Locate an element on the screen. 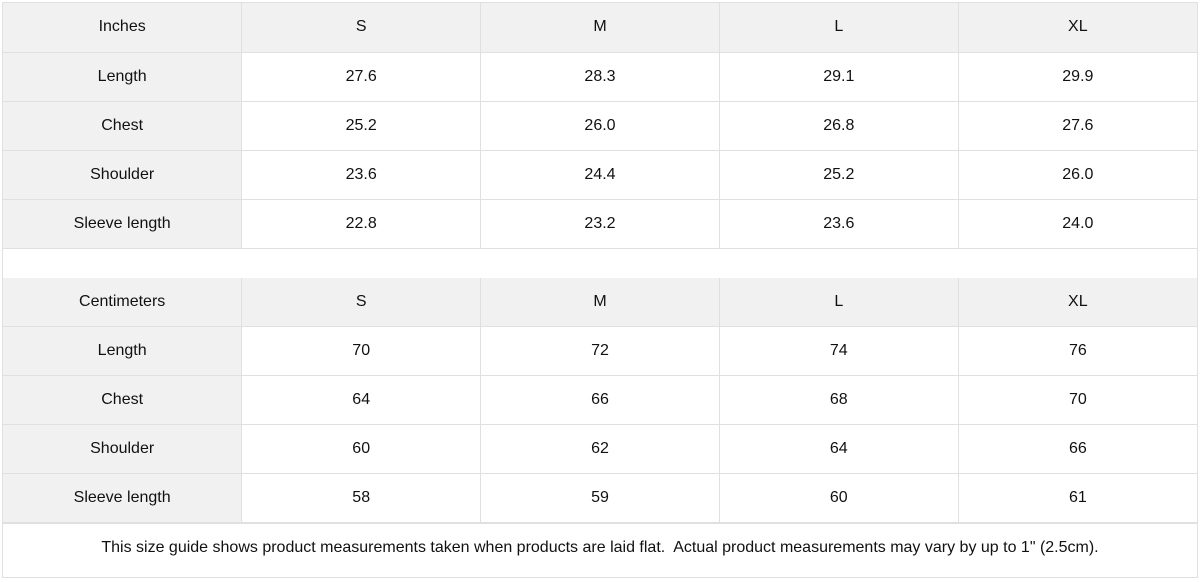 This screenshot has height=582, width=1200. measurement-value-cell: 22.8 is located at coordinates (361, 223).